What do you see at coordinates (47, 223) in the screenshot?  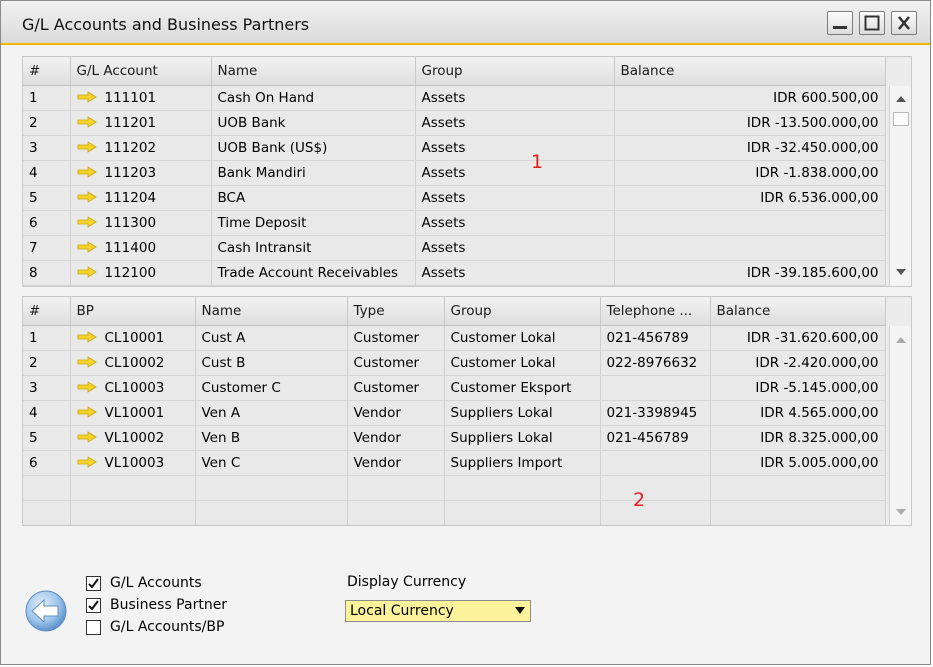 I see `gl-cell-num: 6` at bounding box center [47, 223].